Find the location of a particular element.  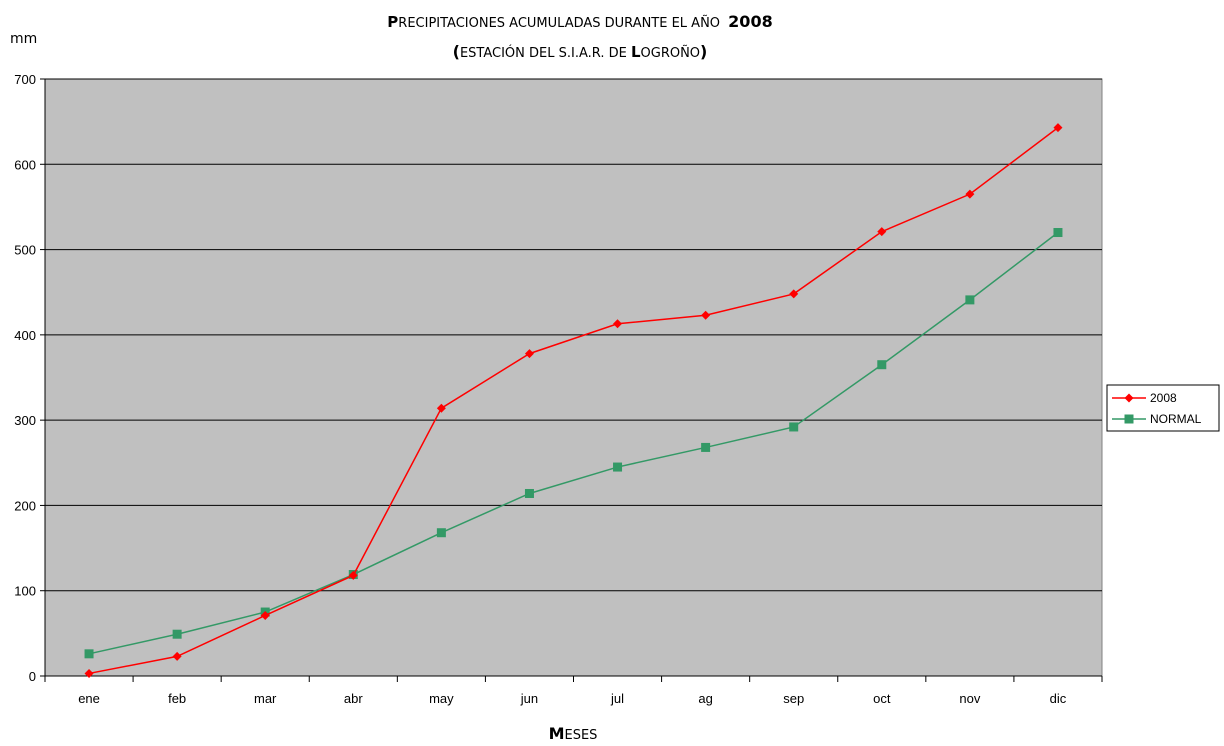

x-tick-label: ag is located at coordinates (705, 698).